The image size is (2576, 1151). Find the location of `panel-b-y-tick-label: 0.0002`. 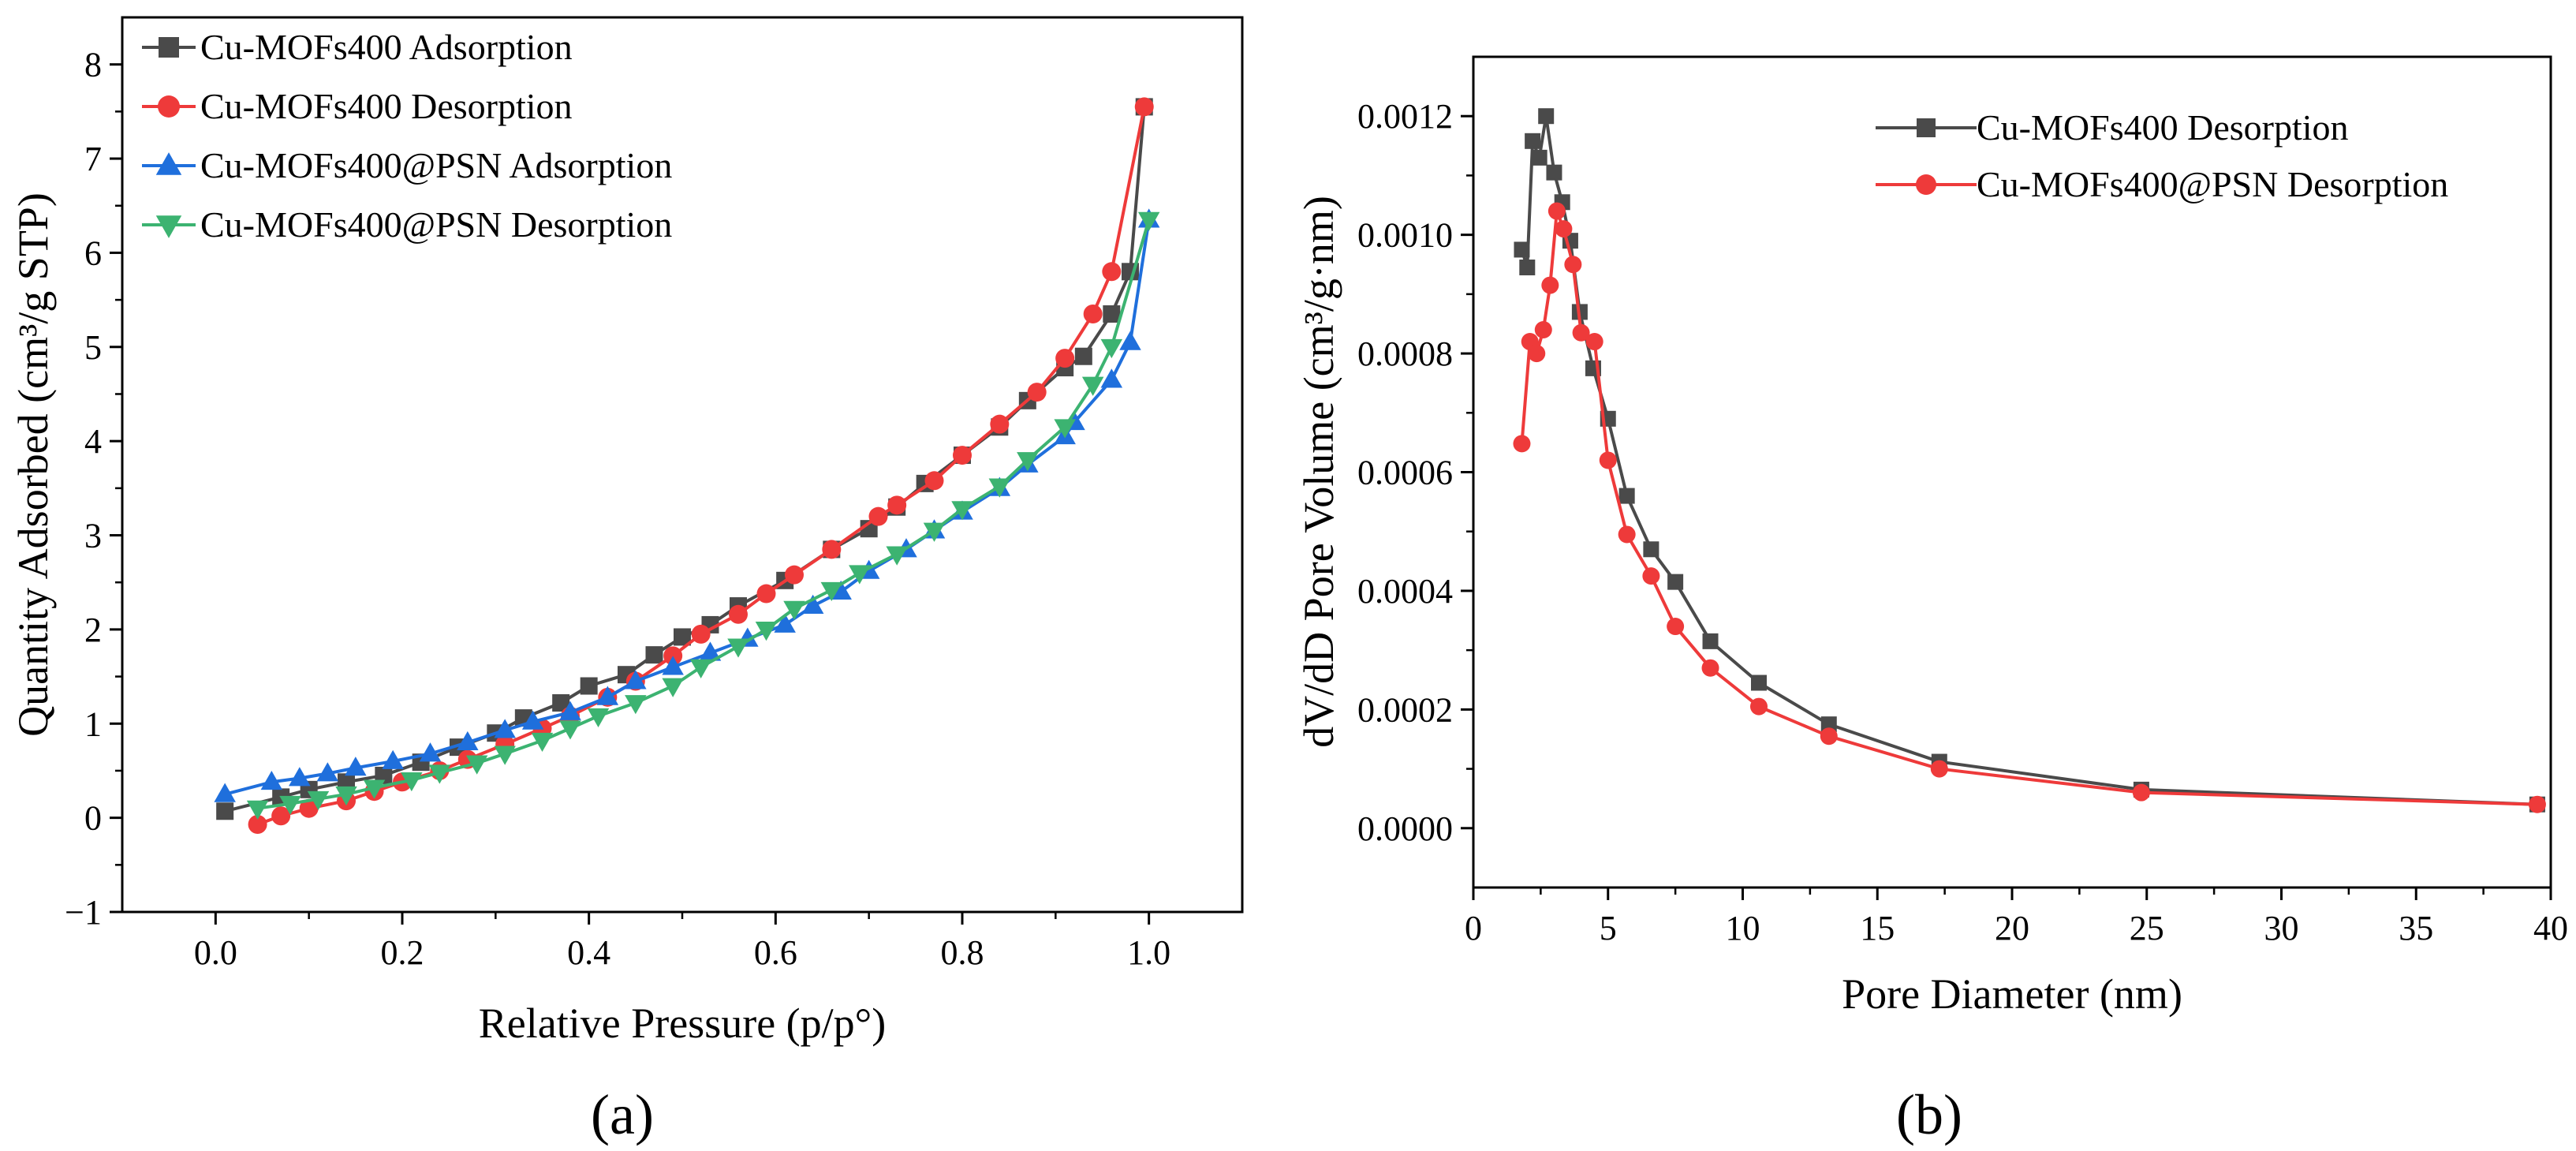

panel-b-y-tick-label: 0.0002 is located at coordinates (1405, 709).